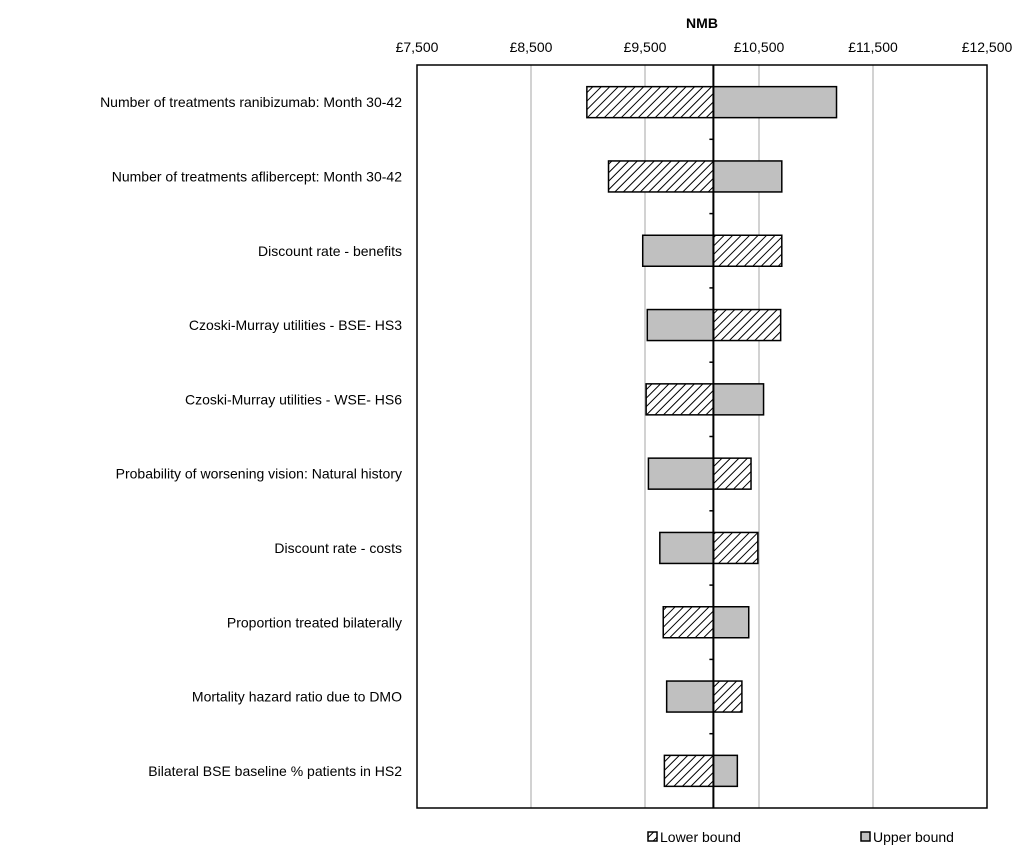 Image resolution: width=1020 pixels, height=848 pixels. What do you see at coordinates (645, 47) in the screenshot?
I see `x-tick-label: £9,500` at bounding box center [645, 47].